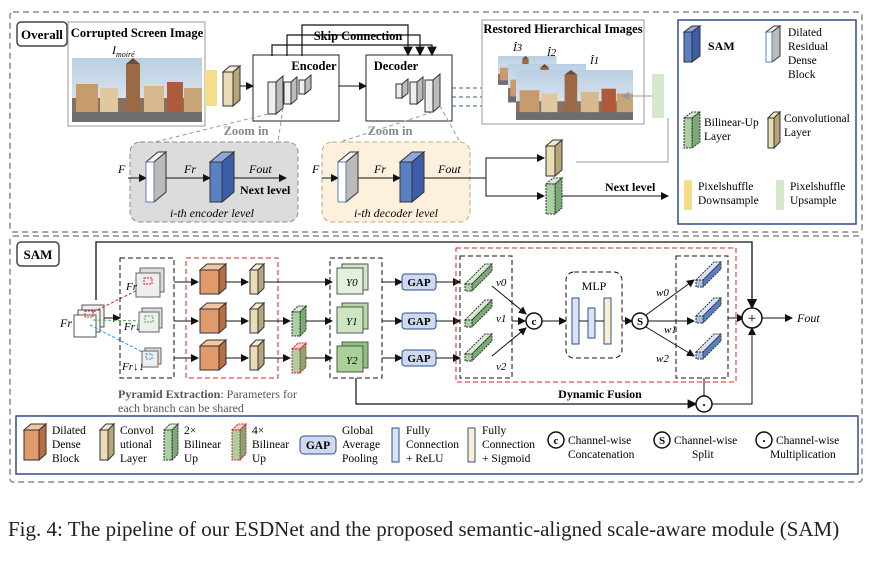  Describe the element at coordinates (412, 177) in the screenshot. I see `decoder-level-sam` at that location.